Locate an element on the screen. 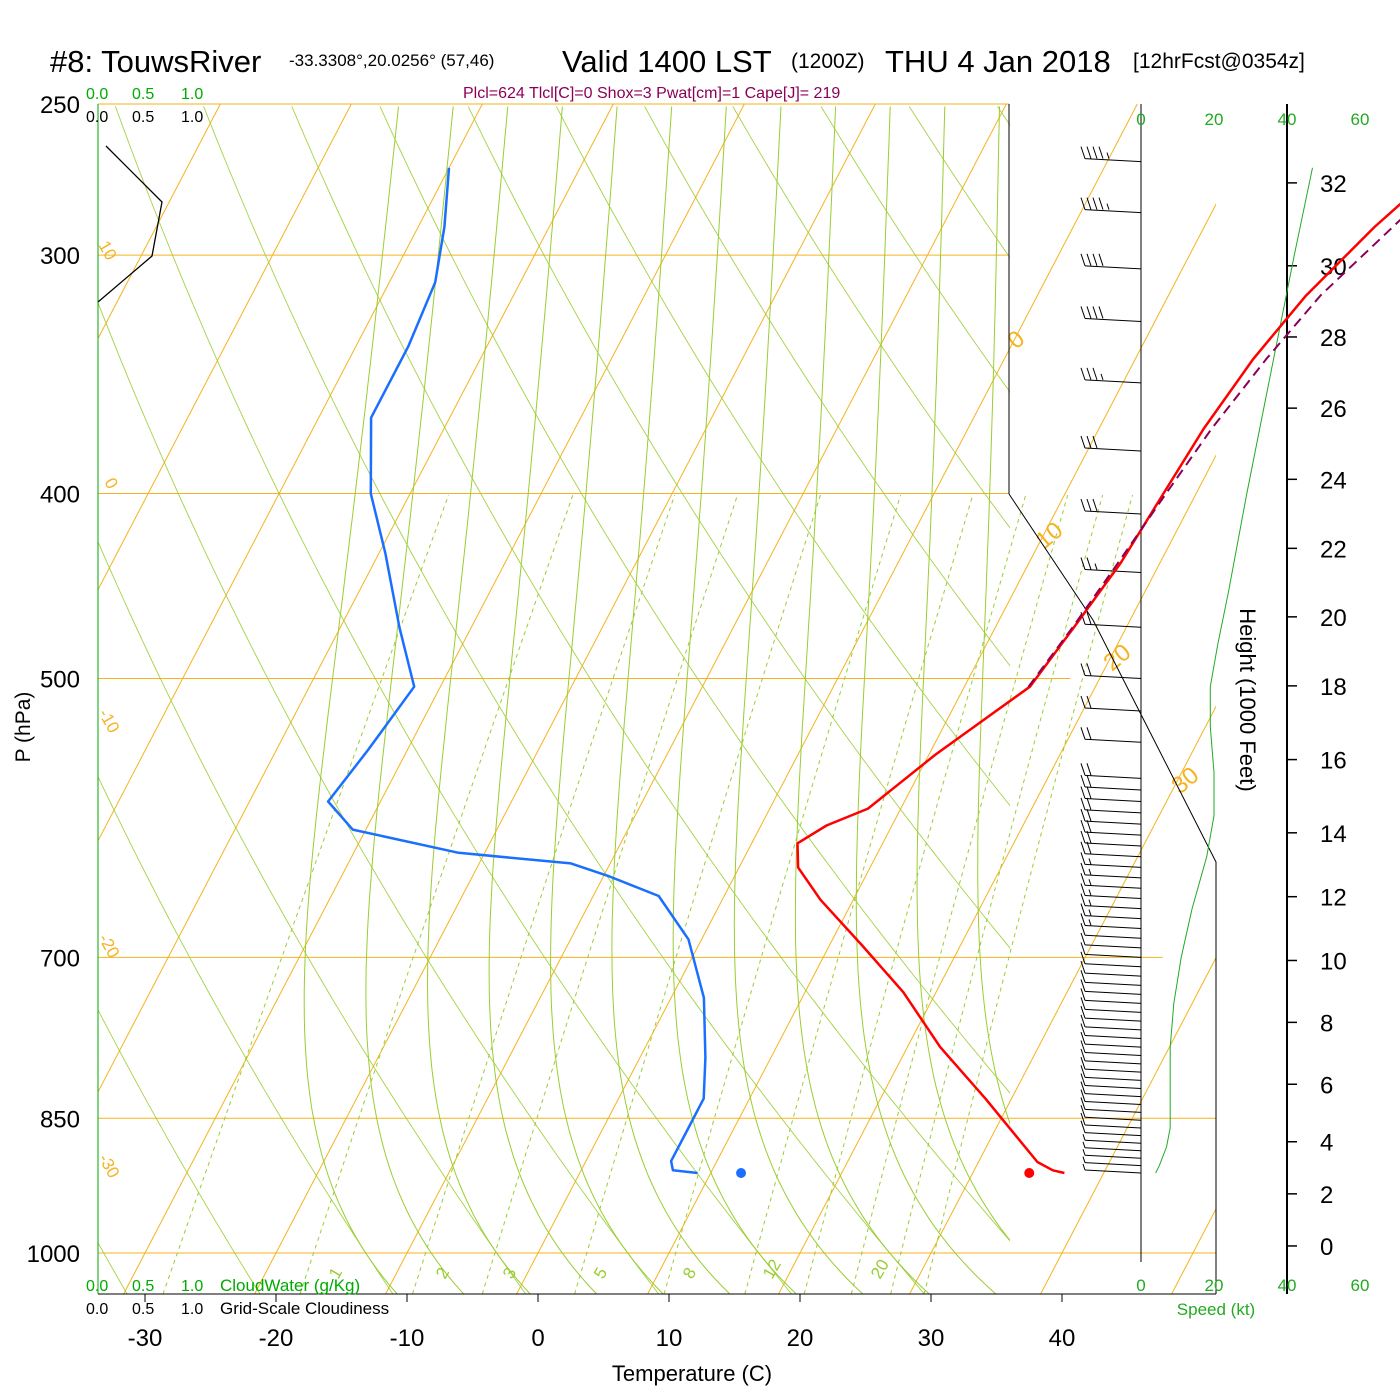 Image resolution: width=1400 pixels, height=1400 pixels. speed-tick-top: 0 is located at coordinates (1140, 119).